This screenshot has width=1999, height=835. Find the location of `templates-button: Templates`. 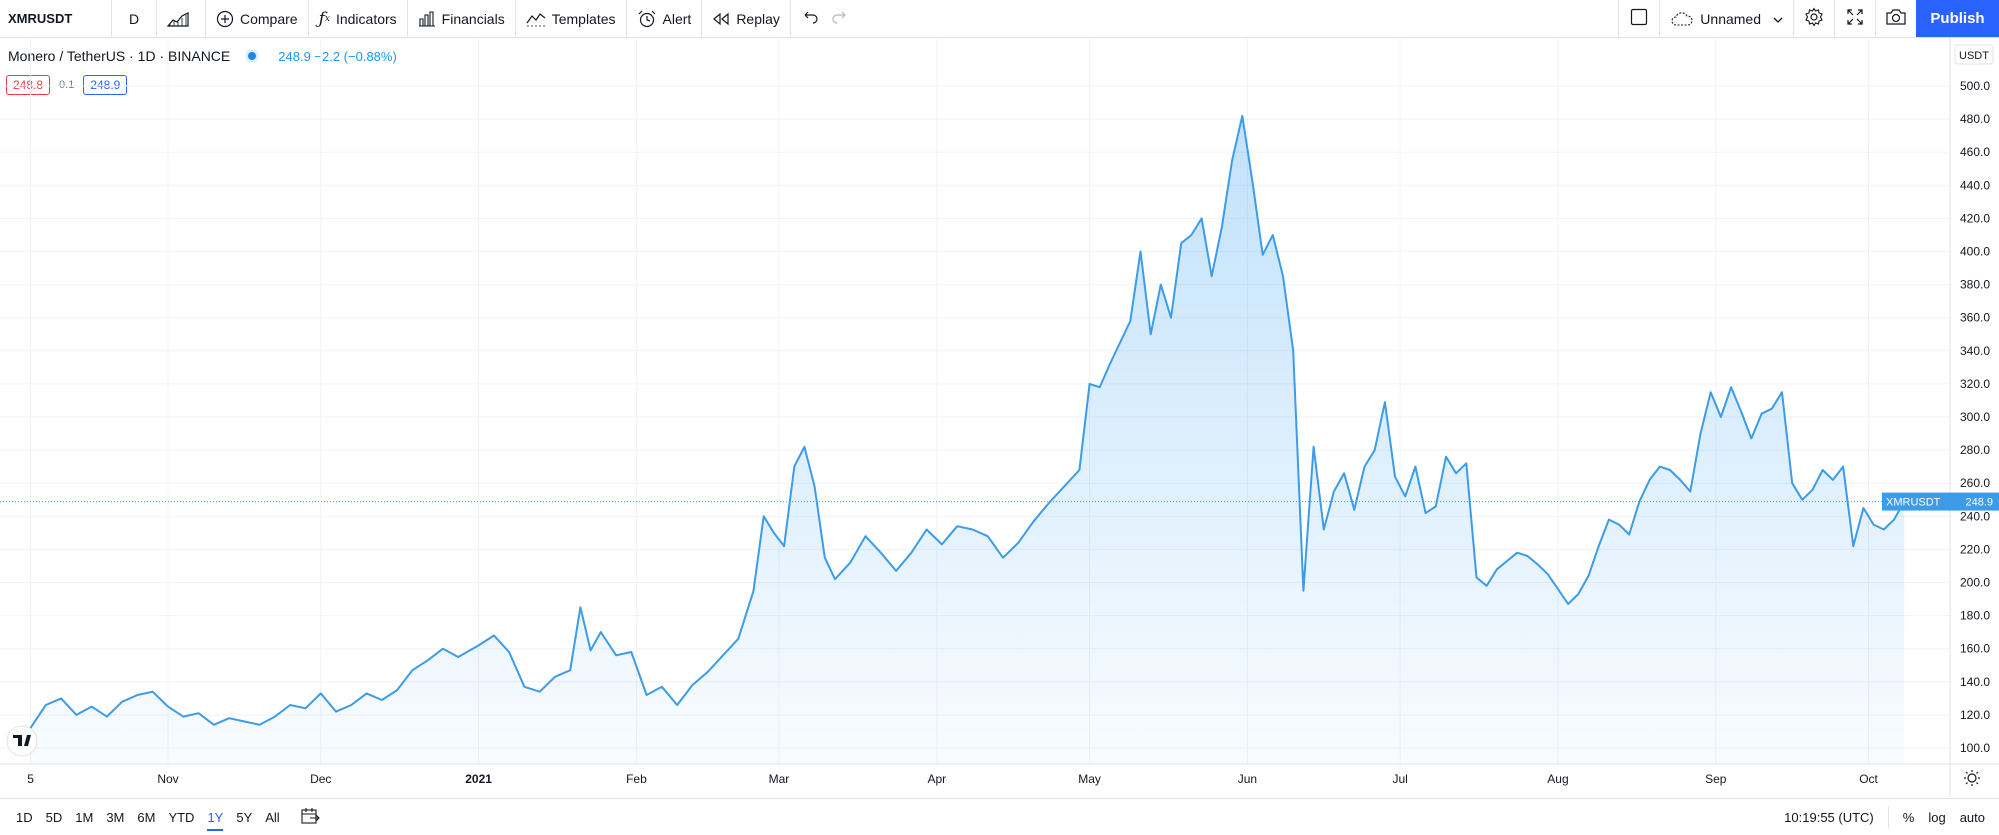

templates-button: Templates is located at coordinates (571, 18).